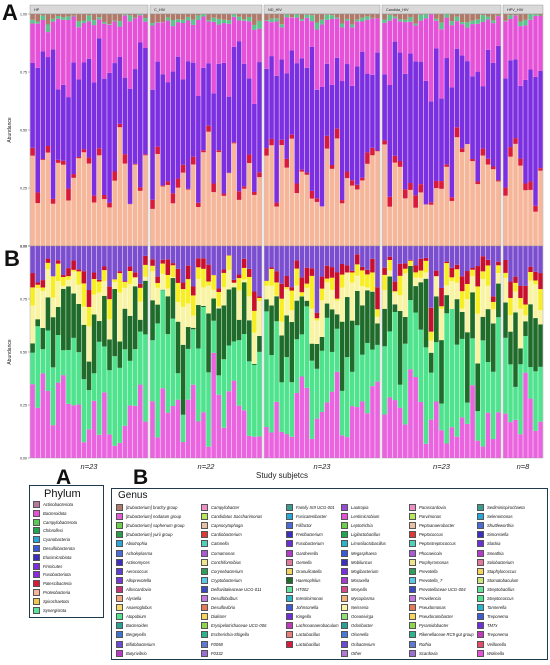 This screenshot has height=665, width=550. What do you see at coordinates (37, 10) in the screenshot?
I see `facet-strip-label: HP` at bounding box center [37, 10].